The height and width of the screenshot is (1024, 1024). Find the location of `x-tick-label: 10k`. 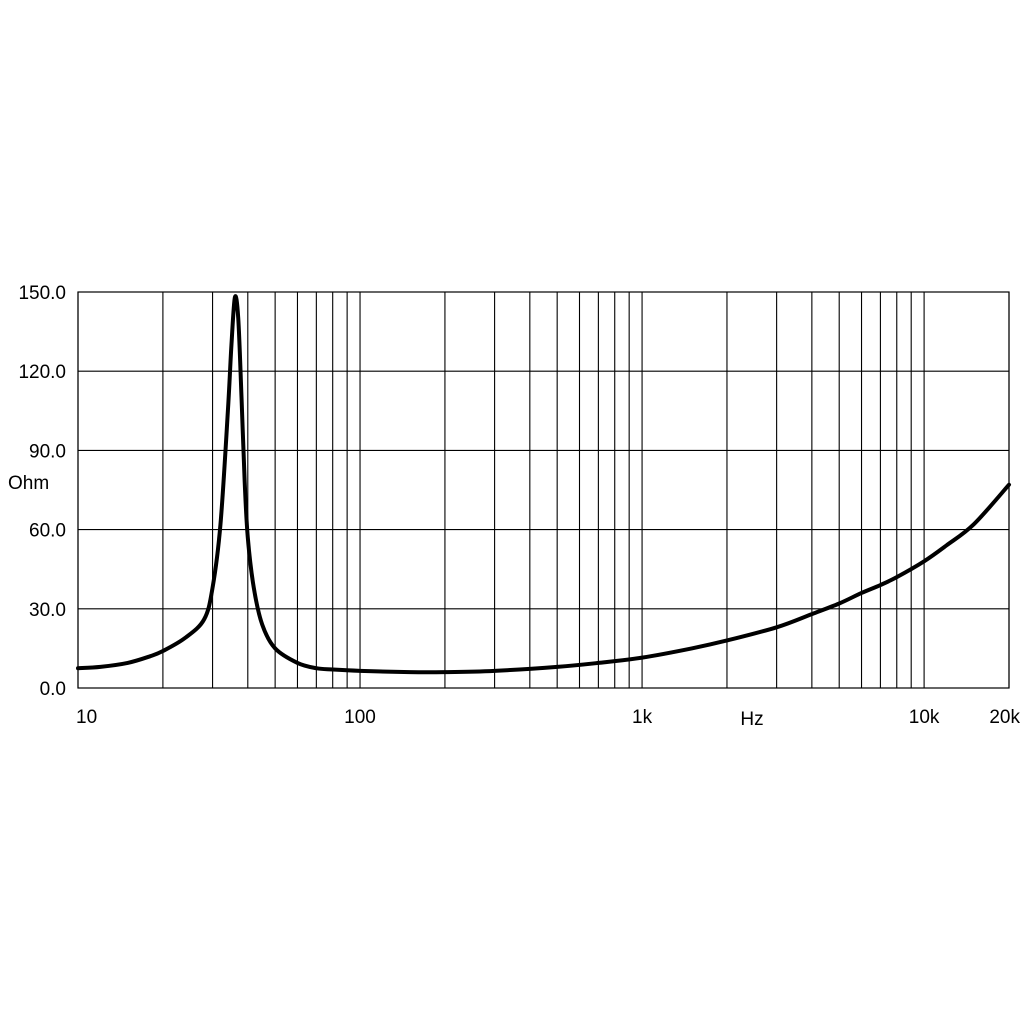

x-tick-label: 10k is located at coordinates (924, 717).